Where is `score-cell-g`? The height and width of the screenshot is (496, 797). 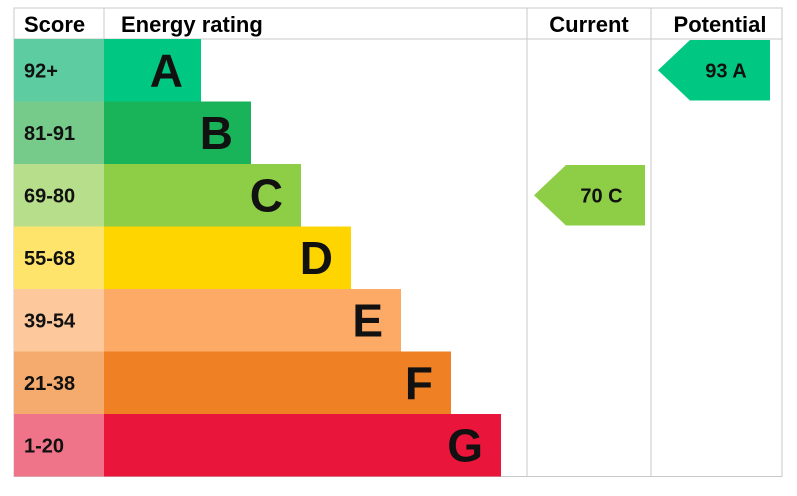
score-cell-g is located at coordinates (59, 445).